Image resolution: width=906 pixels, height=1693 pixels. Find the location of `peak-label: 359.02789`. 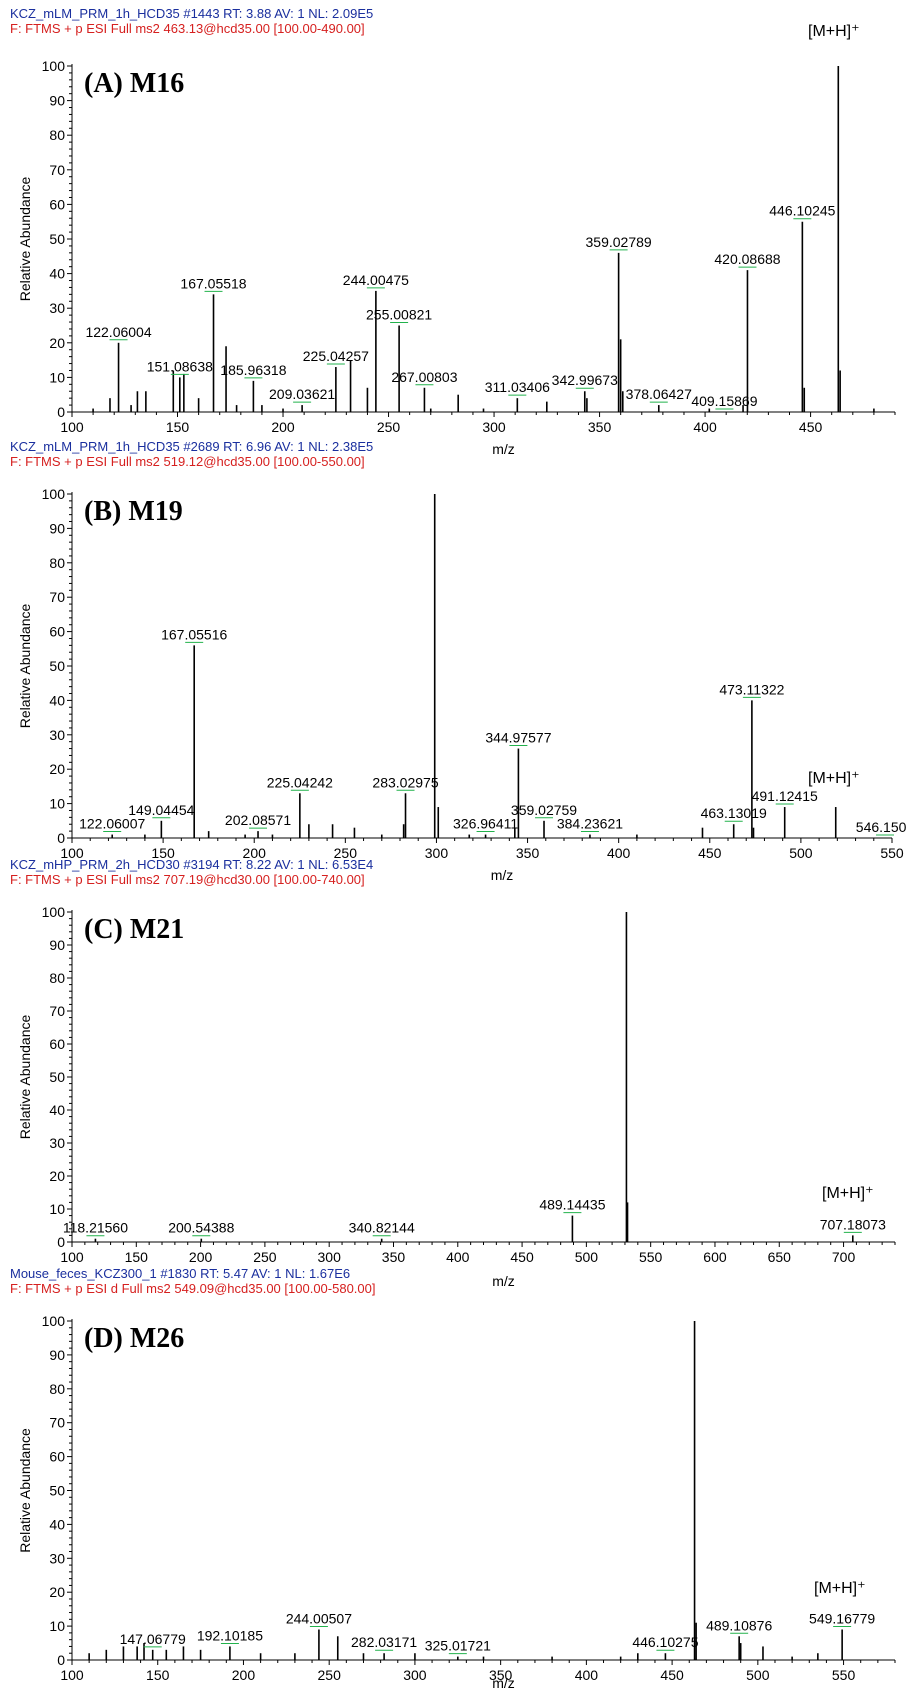

peak-label: 359.02789 is located at coordinates (619, 242).